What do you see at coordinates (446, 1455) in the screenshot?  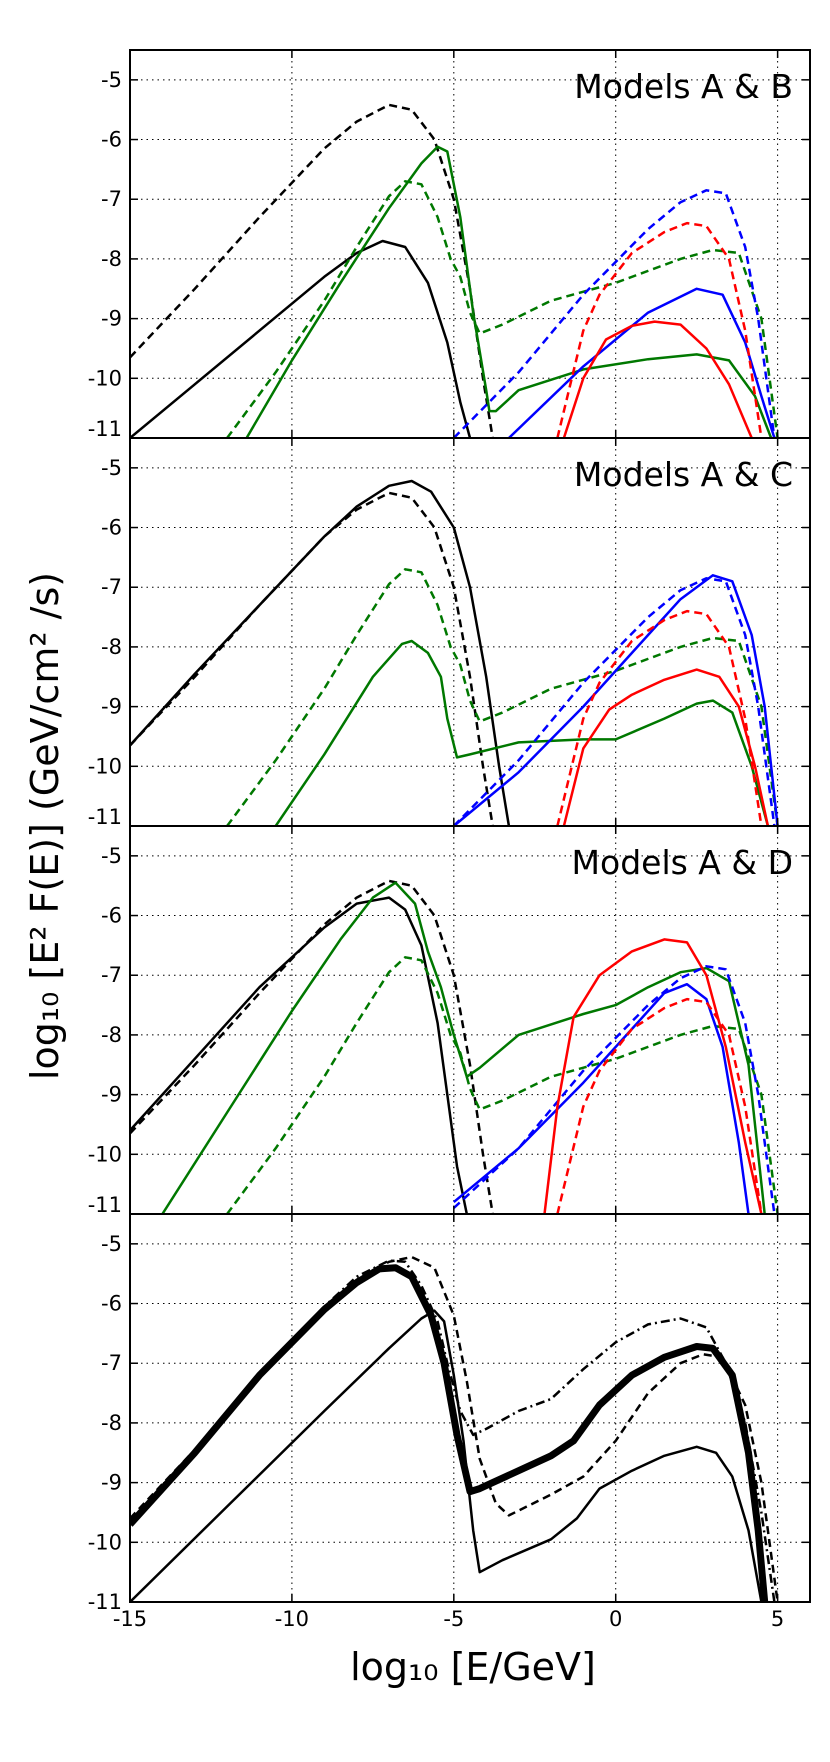 I see `series-line-thin-solid` at bounding box center [446, 1455].